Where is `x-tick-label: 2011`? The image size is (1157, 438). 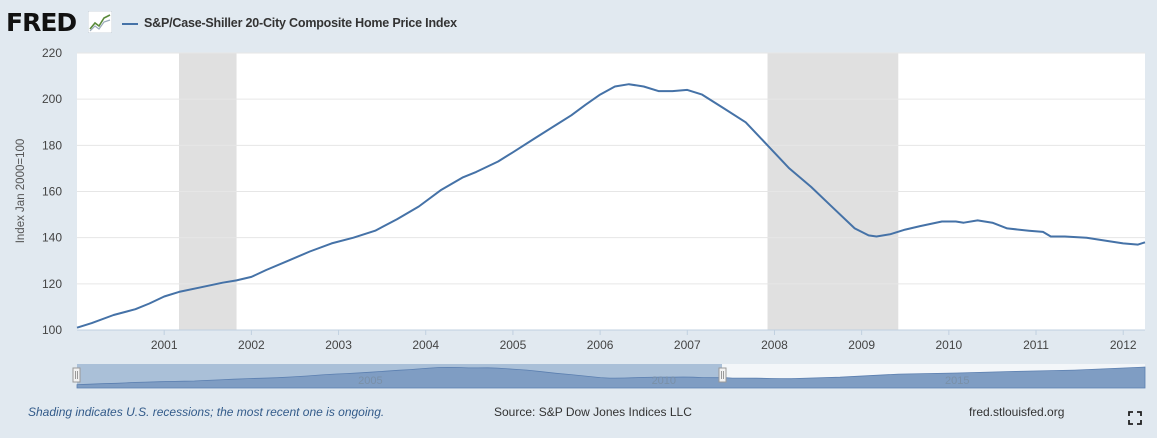
x-tick-label: 2011 is located at coordinates (1036, 345).